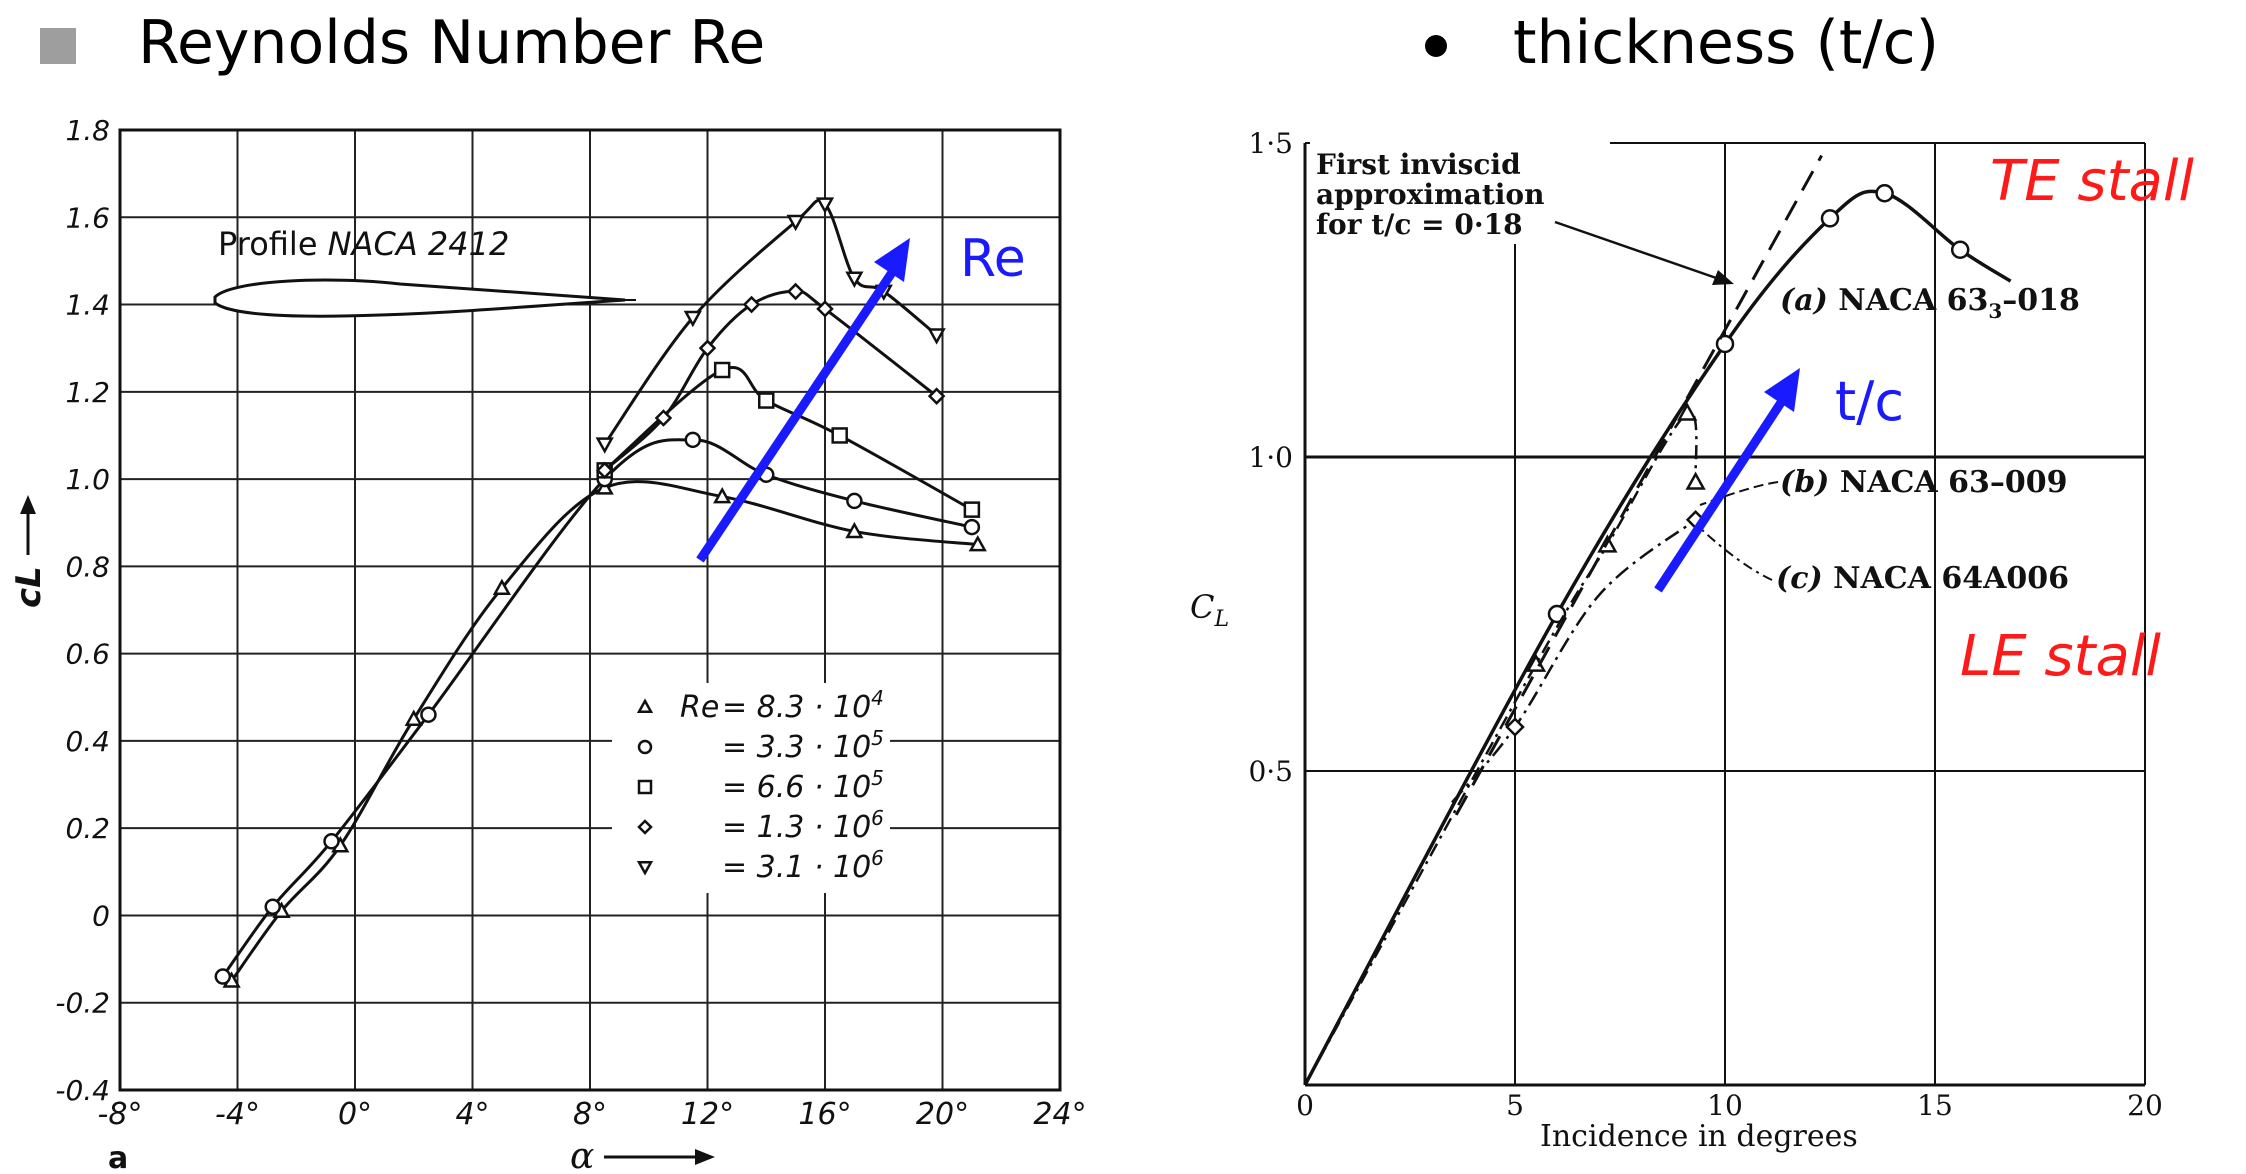 The image size is (2246, 1174). What do you see at coordinates (1418, 164) in the screenshot?
I see `inviscid-note-line: First inviscid` at bounding box center [1418, 164].